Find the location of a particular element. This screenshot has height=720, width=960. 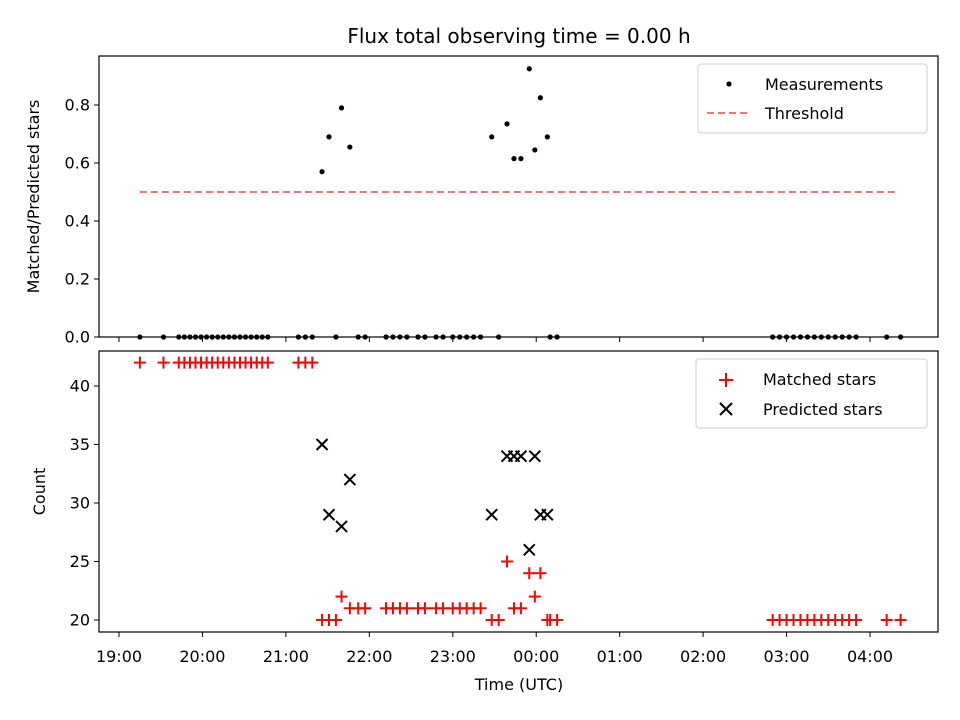

ratio-y-ticks: 0.0 0.2 0.4 0.6 0.8 is located at coordinates (82, 221).